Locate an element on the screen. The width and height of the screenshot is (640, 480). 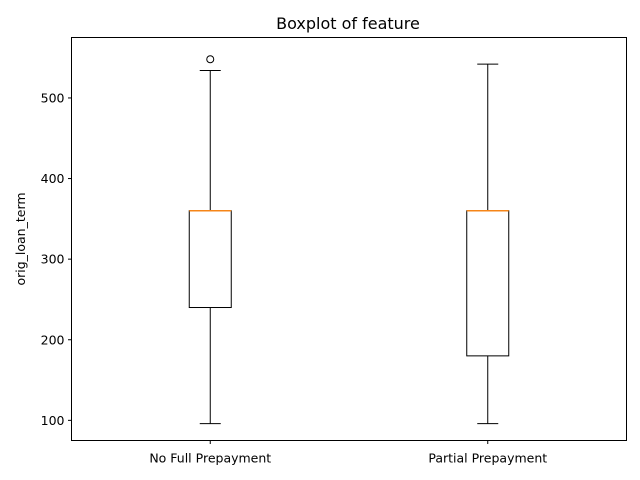
x-tick-label: Partial Prepayment is located at coordinates (487, 458).